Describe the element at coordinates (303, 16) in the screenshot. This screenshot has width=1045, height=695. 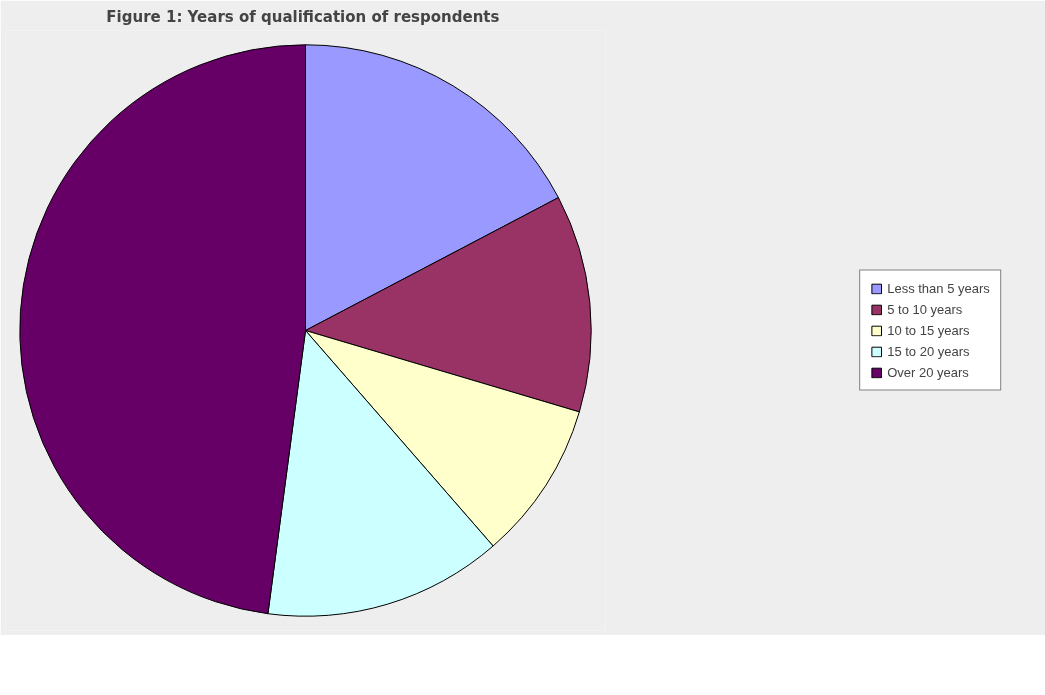
I see `chart-title: Figure 1: Years of qualification of respondents` at that location.